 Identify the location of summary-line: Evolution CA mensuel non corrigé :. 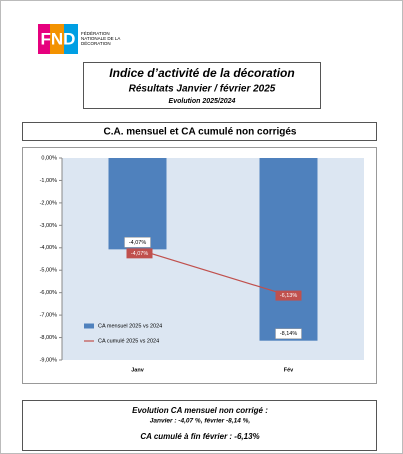
(200, 410).